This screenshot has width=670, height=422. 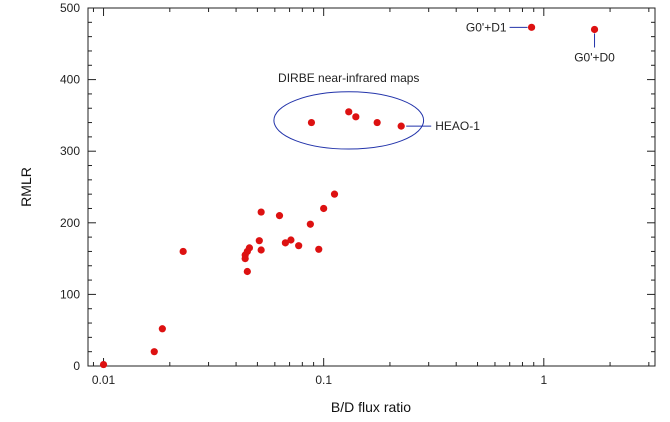 What do you see at coordinates (70, 223) in the screenshot?
I see `y-tick-label: 200` at bounding box center [70, 223].